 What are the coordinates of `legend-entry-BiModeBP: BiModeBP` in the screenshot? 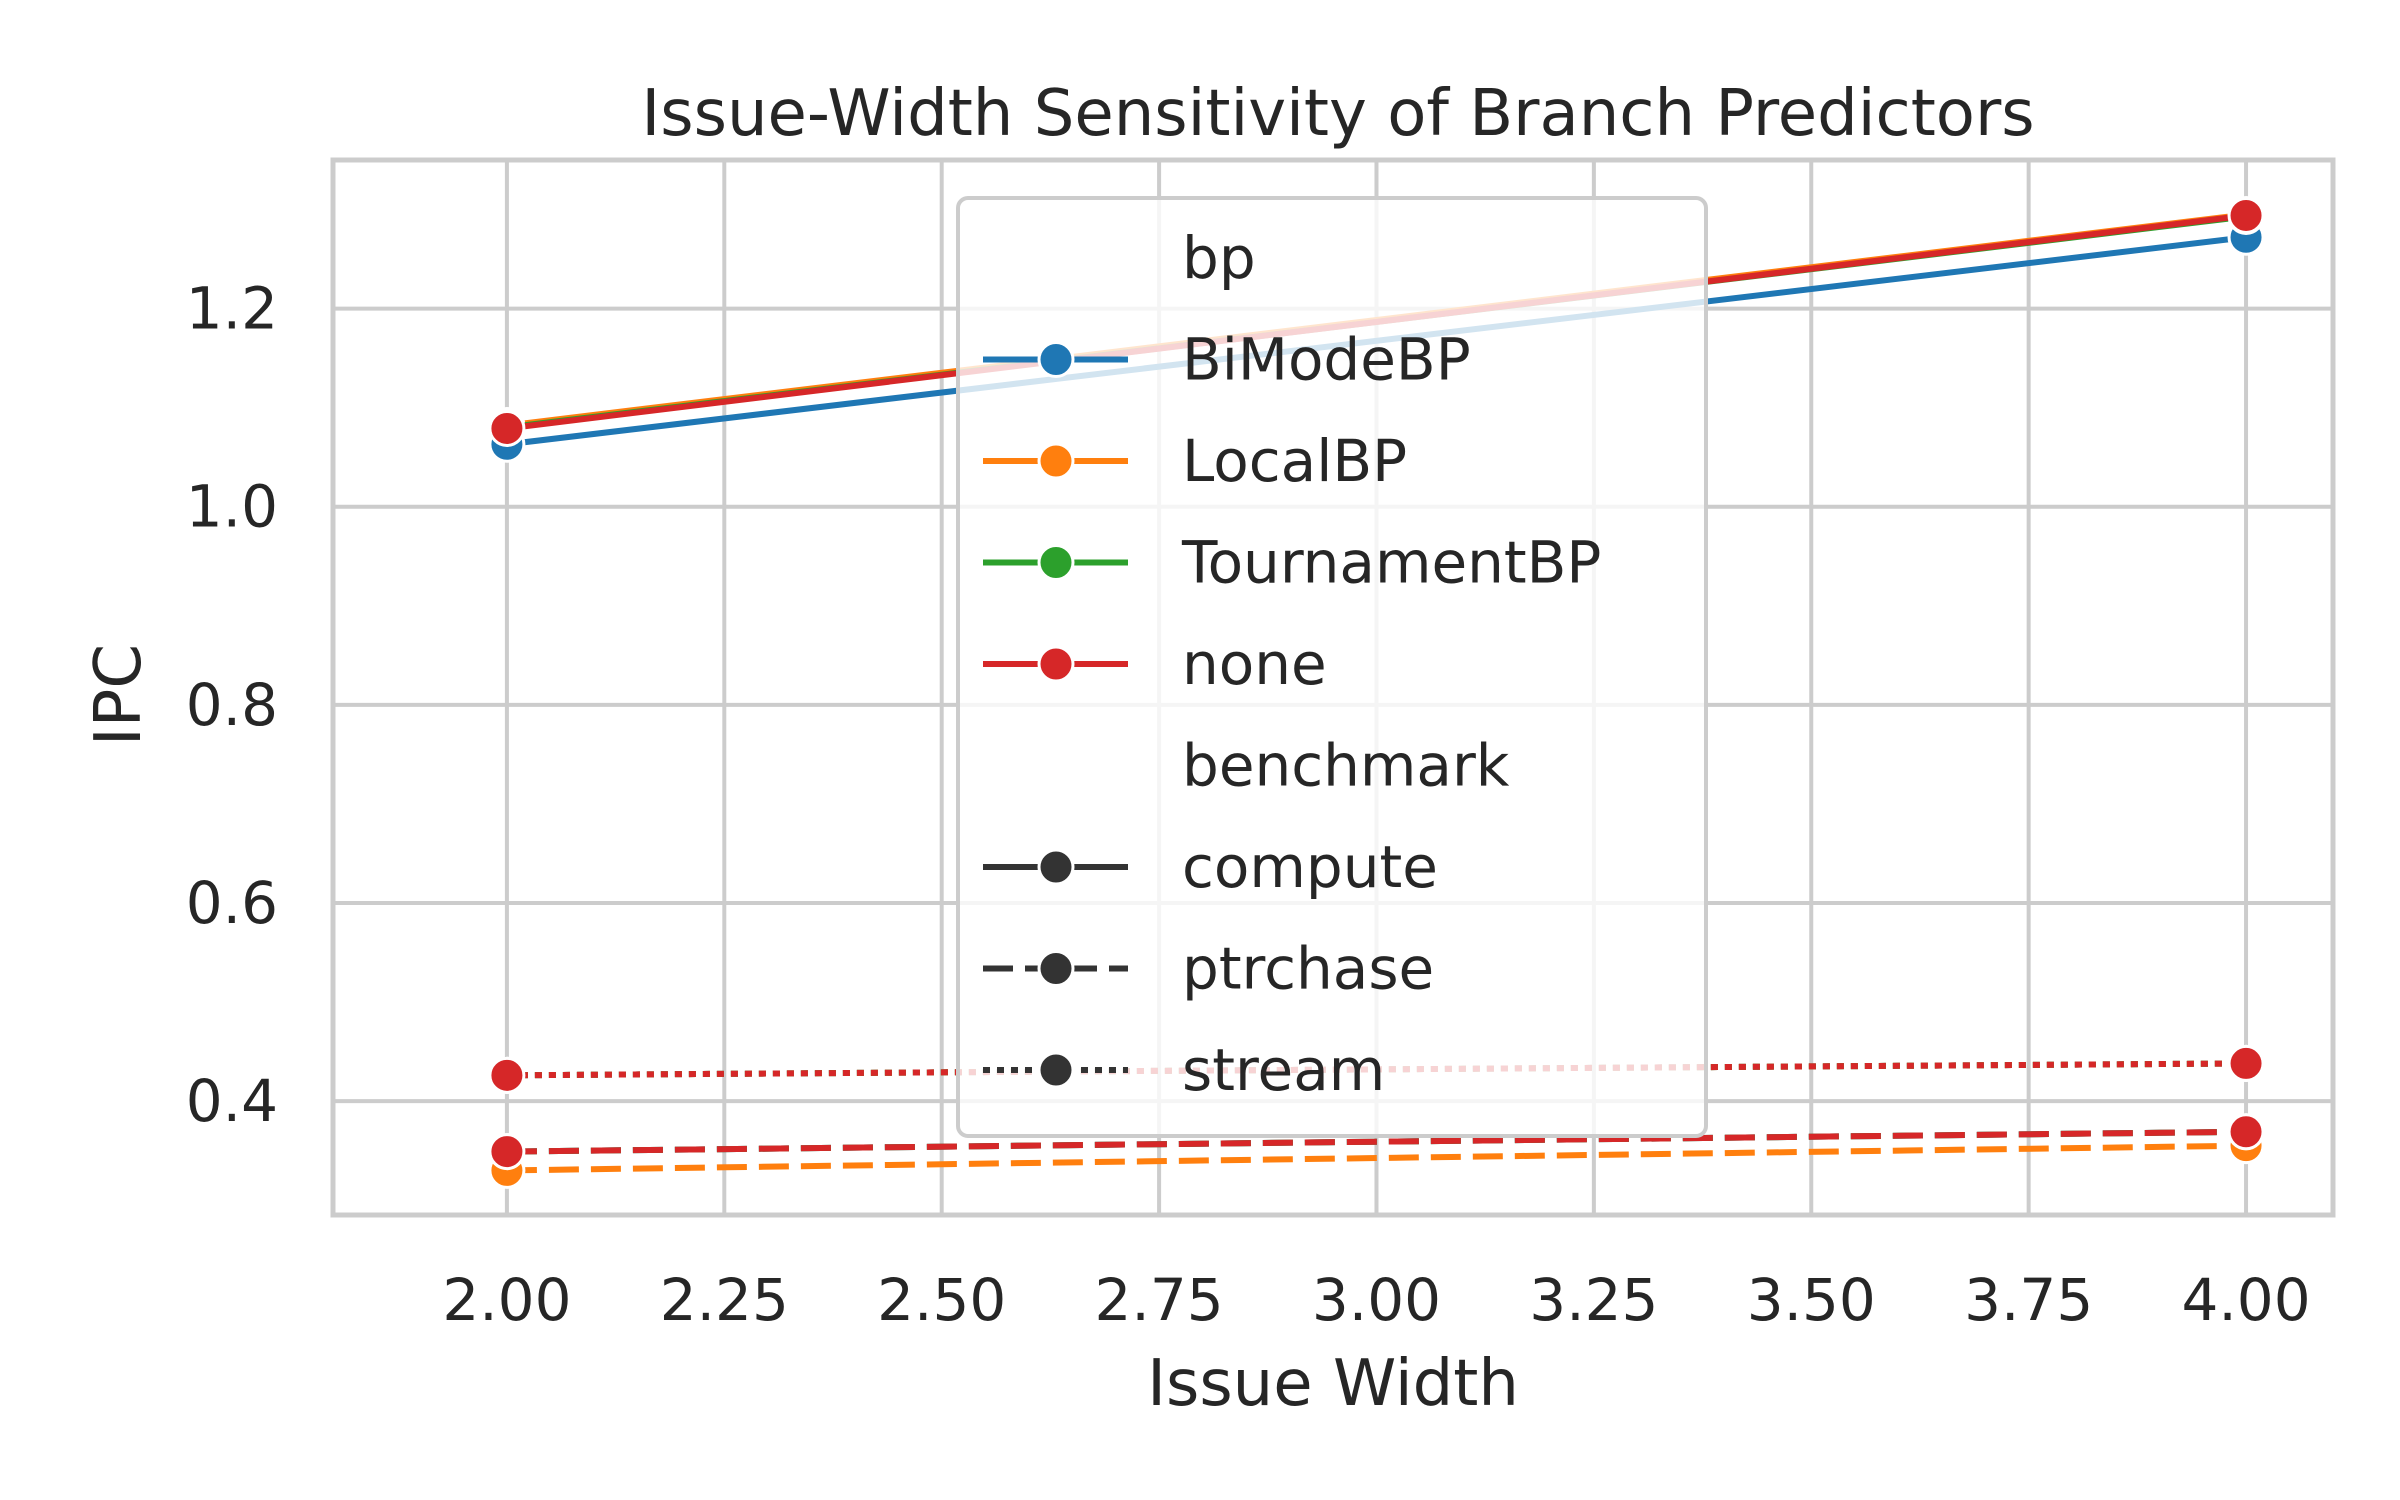 It's located at (1227, 360).